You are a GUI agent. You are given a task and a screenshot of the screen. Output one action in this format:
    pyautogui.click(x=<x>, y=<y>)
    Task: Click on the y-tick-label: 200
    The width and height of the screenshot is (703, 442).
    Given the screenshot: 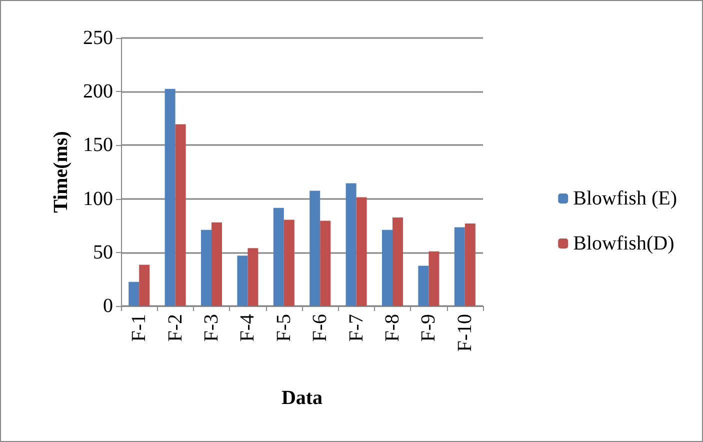 What is the action you would take?
    pyautogui.click(x=98, y=91)
    